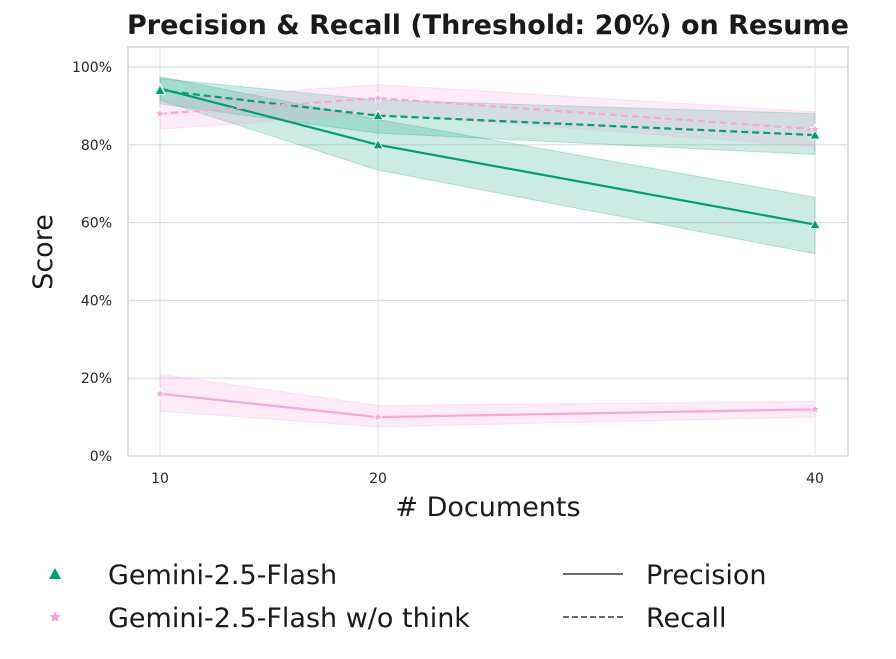 This screenshot has width=896, height=659. I want to click on legend-label-gemini-flash: Gemini-2.5-Flash, so click(222, 575).